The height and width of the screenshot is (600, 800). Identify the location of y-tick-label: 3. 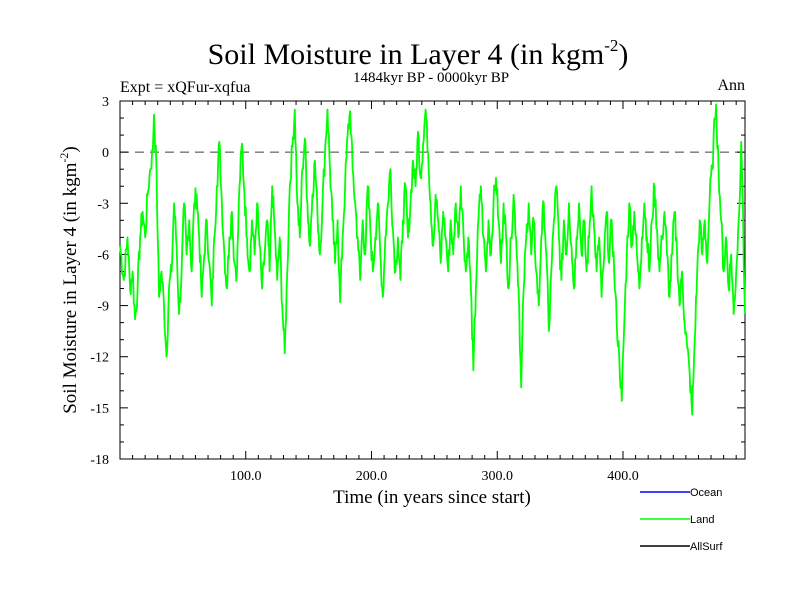
(105, 102).